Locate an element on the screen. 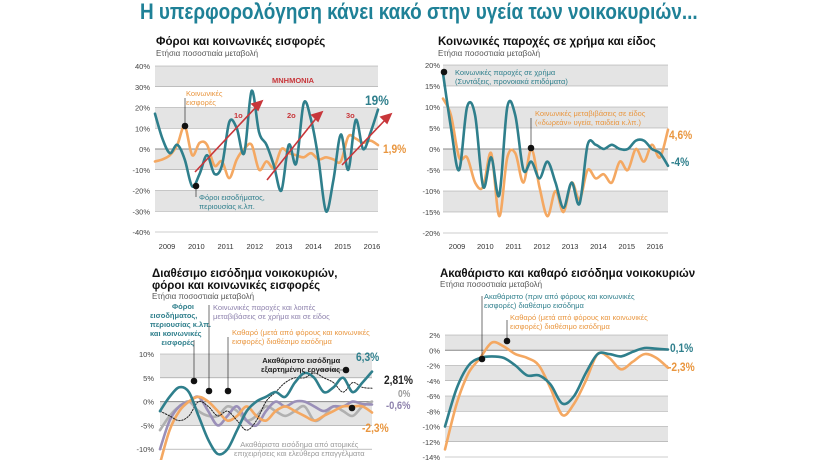 This screenshot has width=820, height=460. series-line-teal is located at coordinates (266, 151).